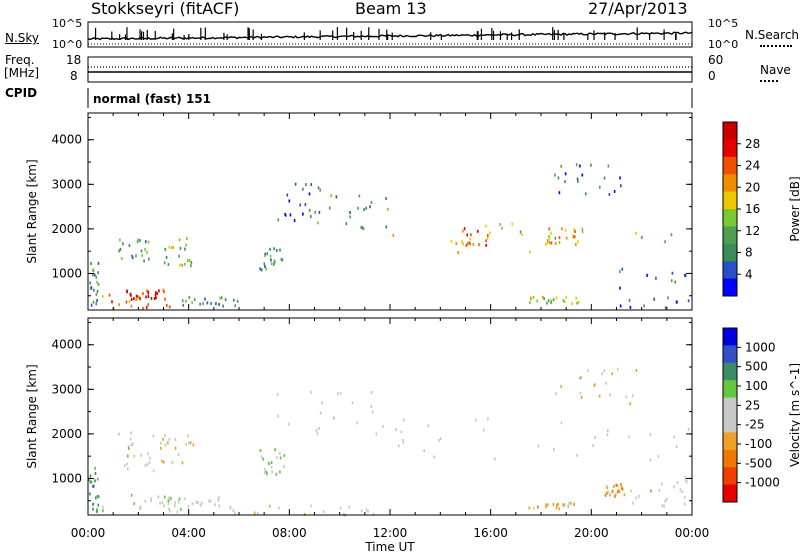 The height and width of the screenshot is (554, 800). What do you see at coordinates (88, 533) in the screenshot?
I see `x-tick-label: 00:00` at bounding box center [88, 533].